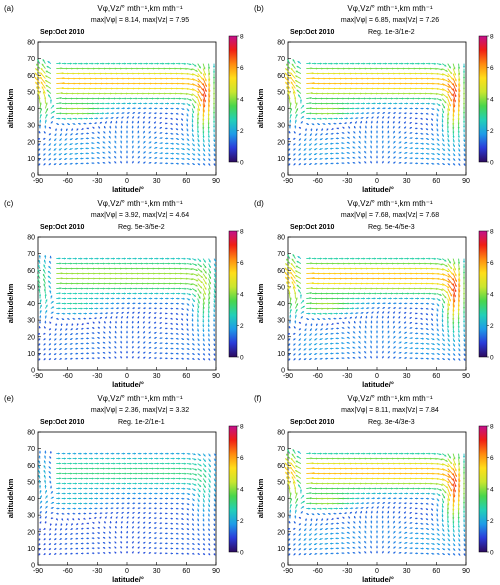  Describe the element at coordinates (483, 99) in the screenshot. I see `colorbar` at that location.